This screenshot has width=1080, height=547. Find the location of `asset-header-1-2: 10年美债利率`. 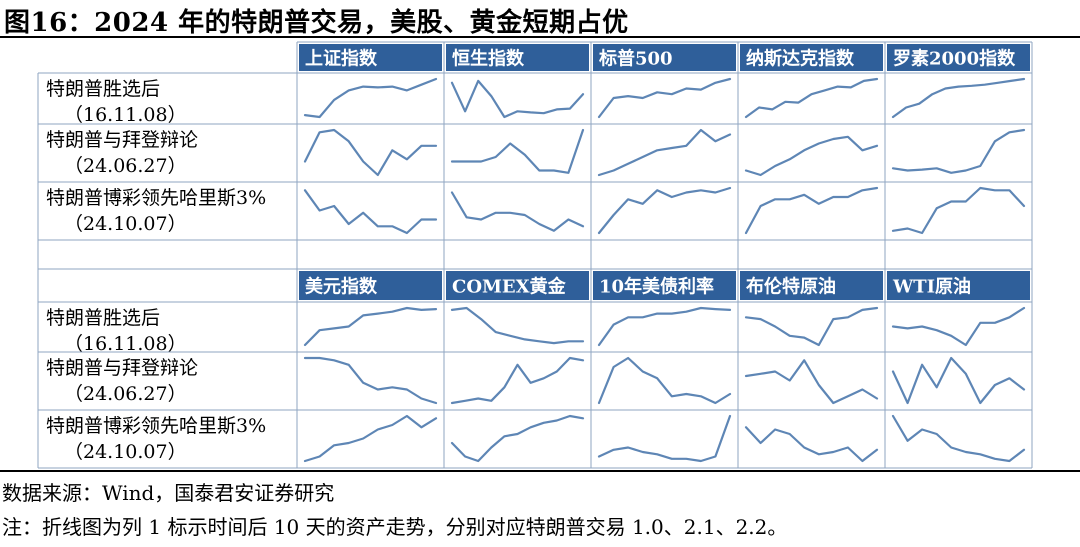

asset-header-1-2: 10年美债利率 is located at coordinates (656, 287).